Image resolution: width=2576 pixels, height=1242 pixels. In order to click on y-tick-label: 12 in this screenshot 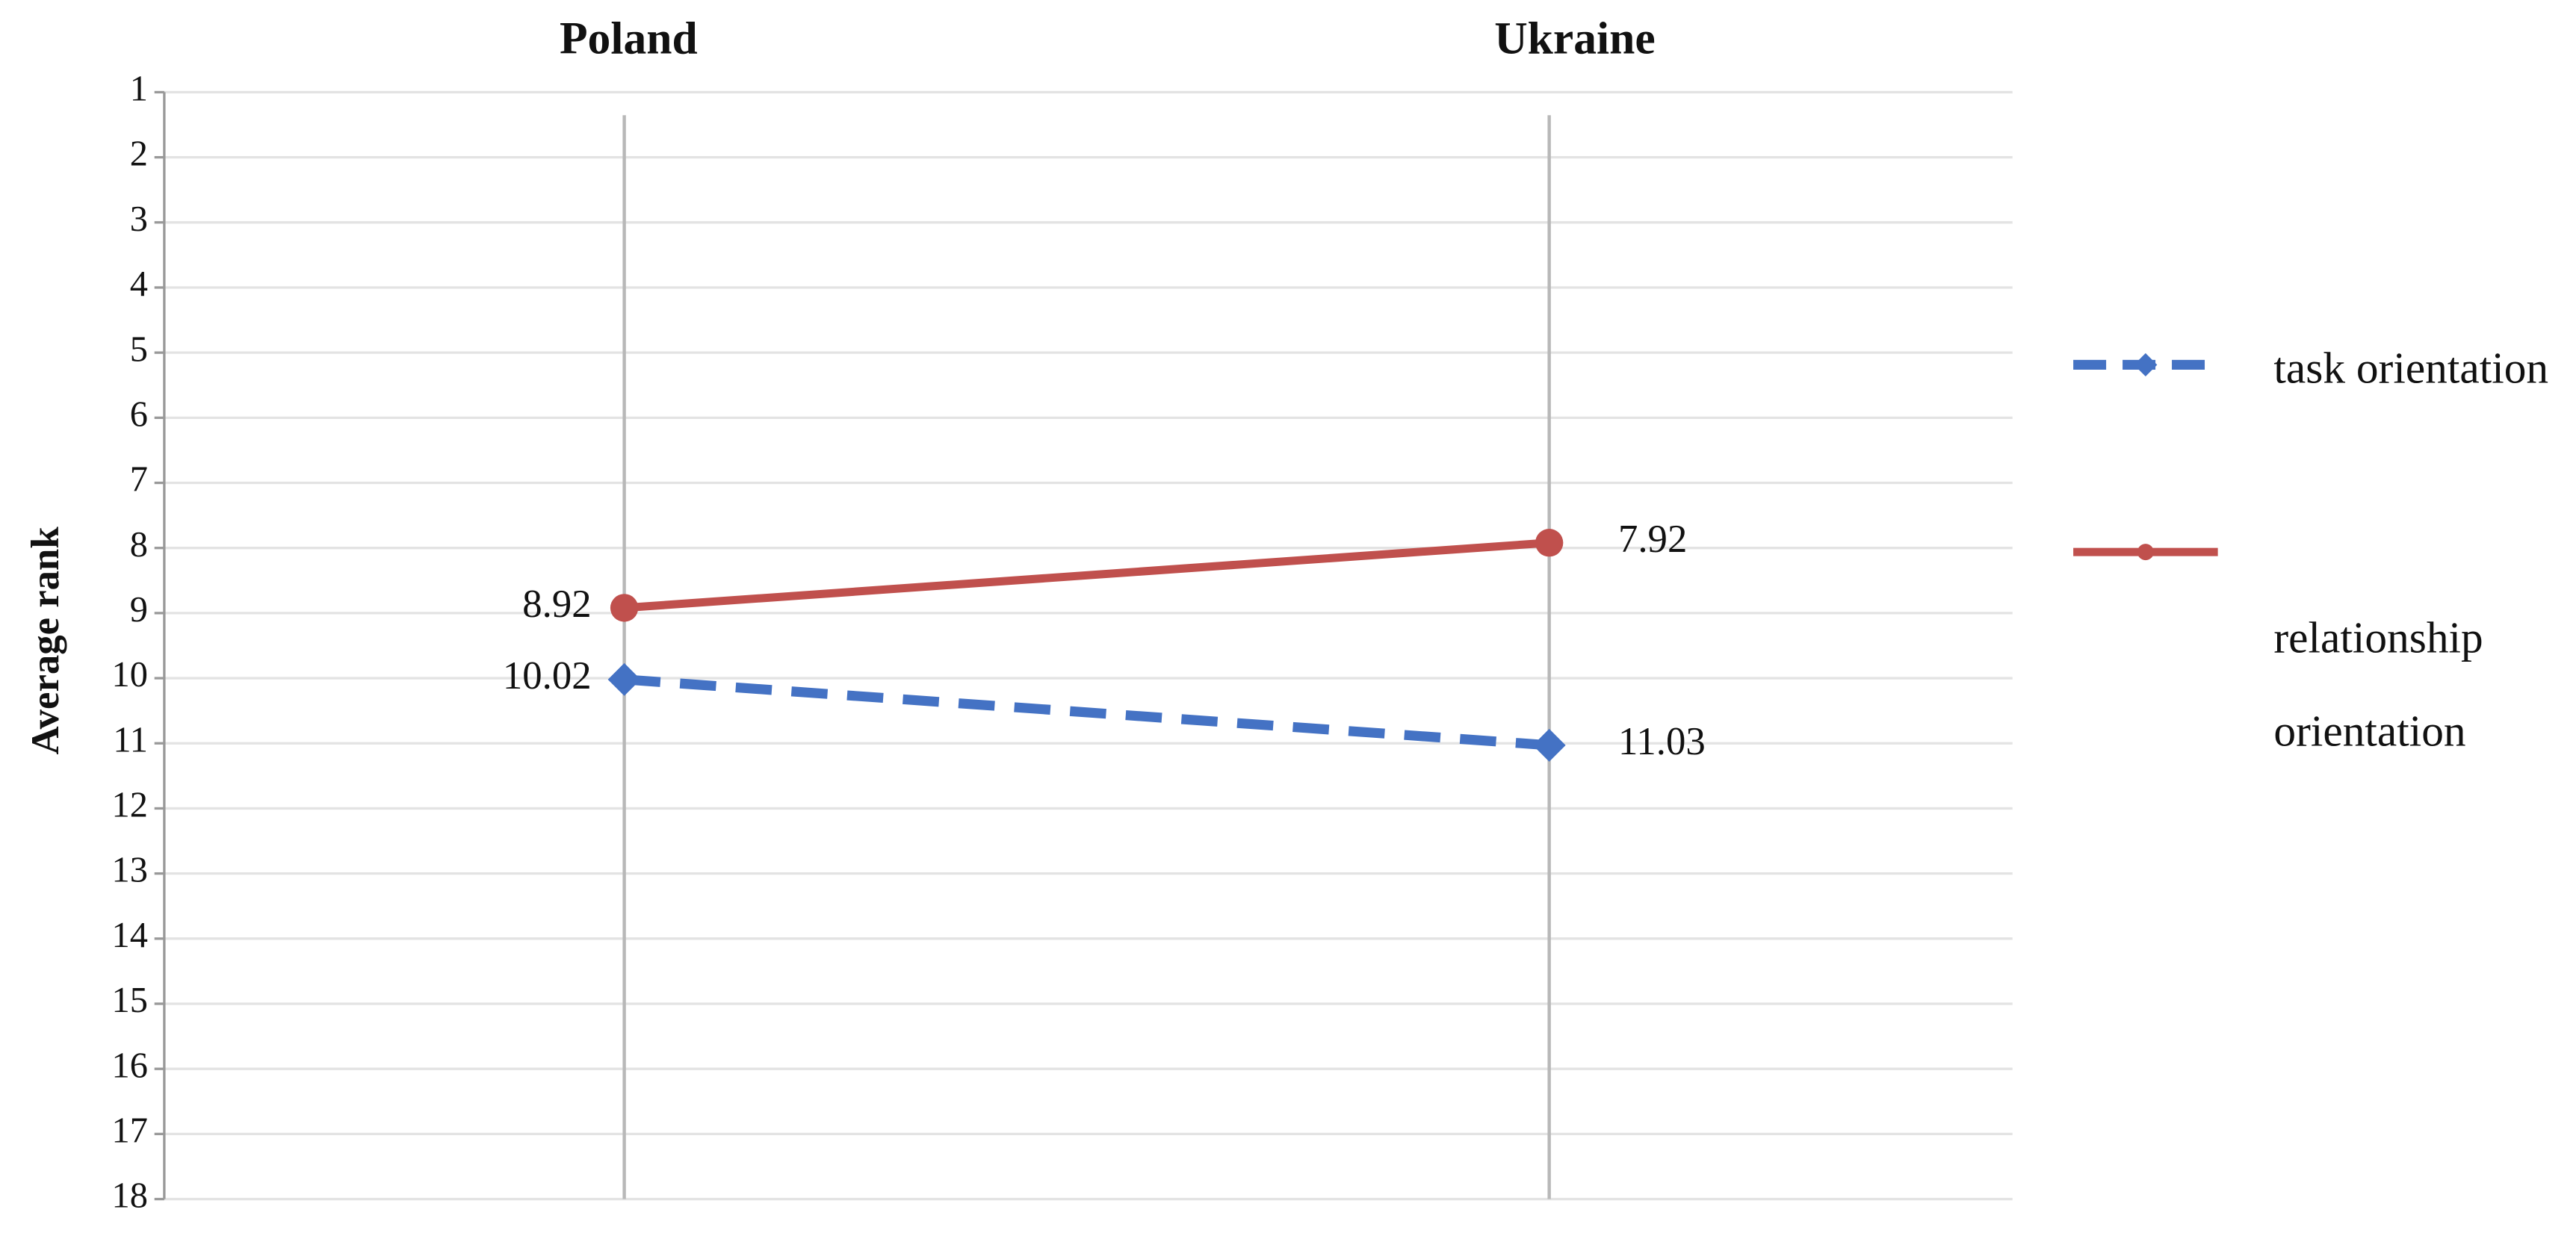, I will do `click(130, 805)`.